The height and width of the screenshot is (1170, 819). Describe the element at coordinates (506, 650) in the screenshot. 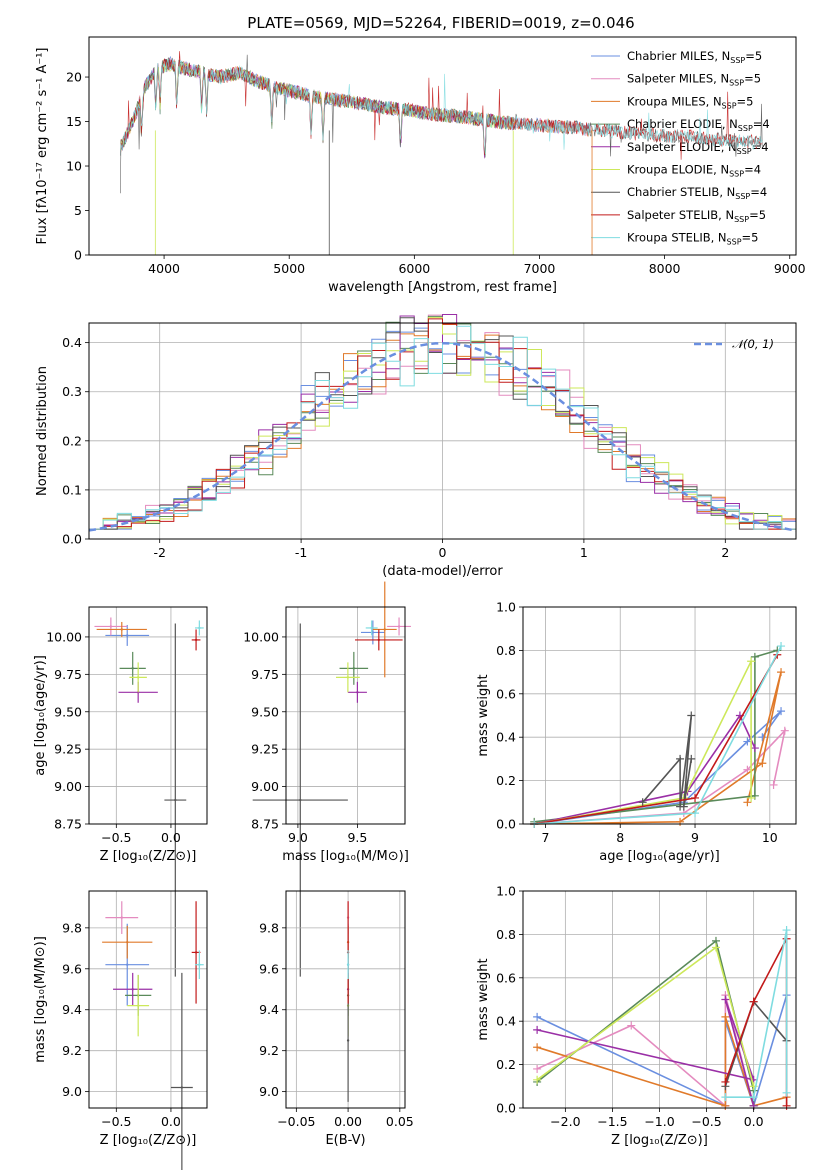

I see `y-tick-label: 0.8` at that location.